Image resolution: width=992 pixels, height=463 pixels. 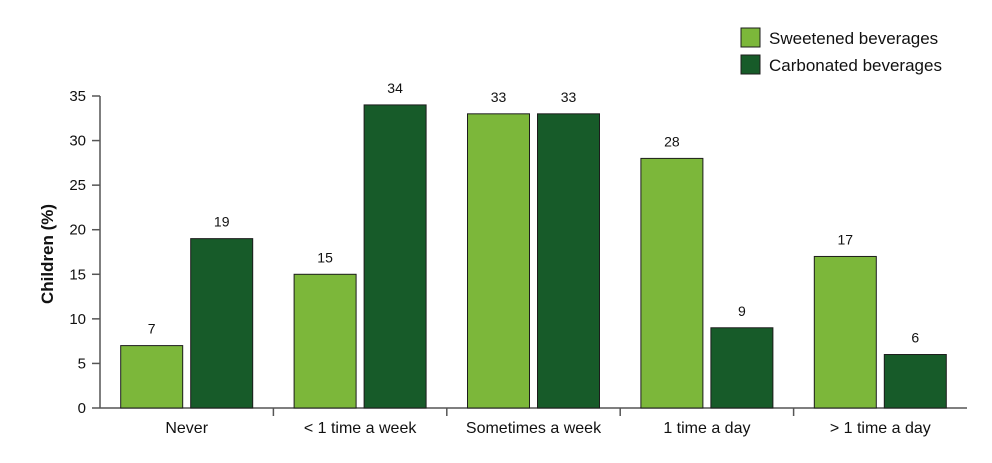 I want to click on y-tick-label: 35, so click(x=77, y=96).